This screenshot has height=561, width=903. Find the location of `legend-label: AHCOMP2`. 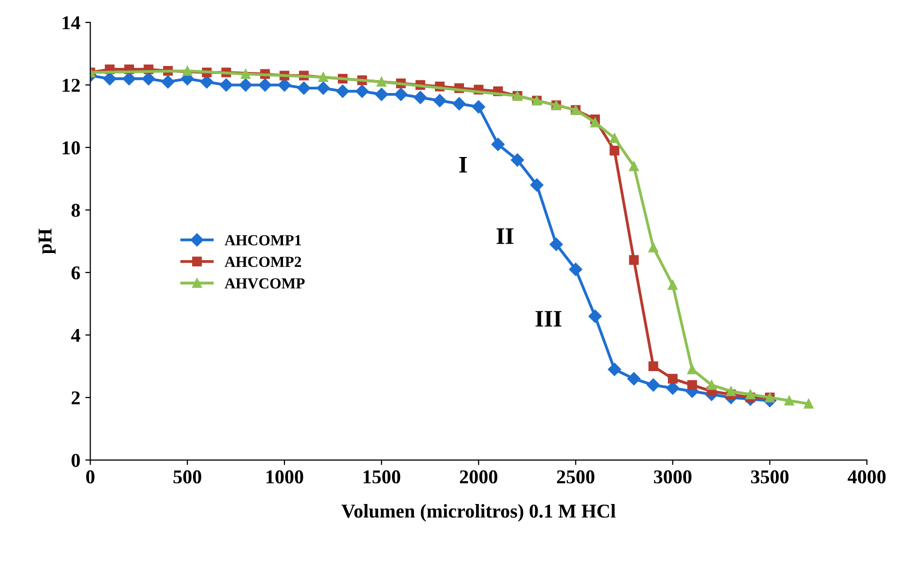

legend-label: AHCOMP2 is located at coordinates (263, 261).